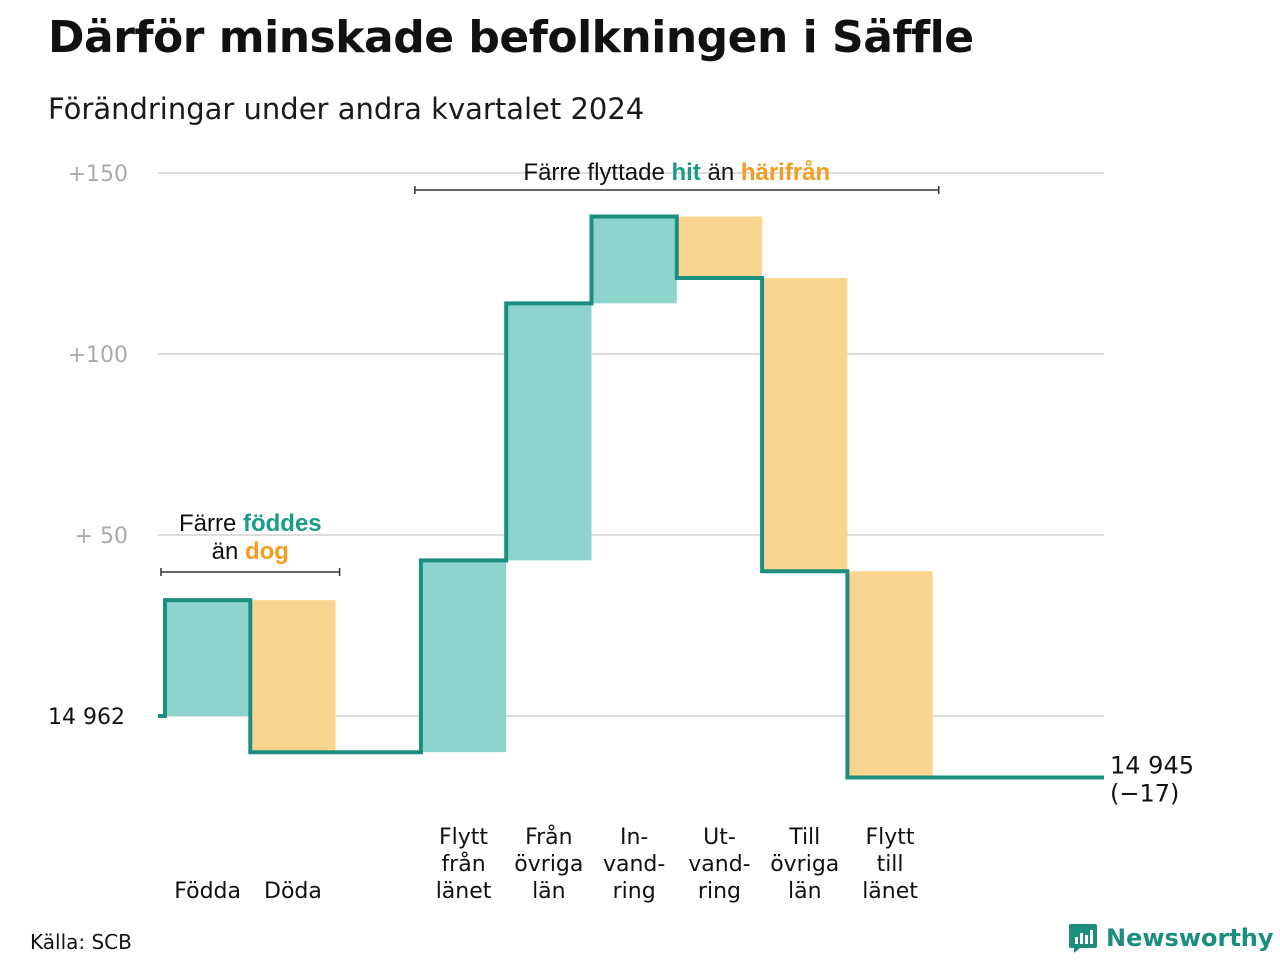 The image size is (1280, 960). Describe the element at coordinates (250, 551) in the screenshot. I see `births-annotation-line2: än dog` at that location.